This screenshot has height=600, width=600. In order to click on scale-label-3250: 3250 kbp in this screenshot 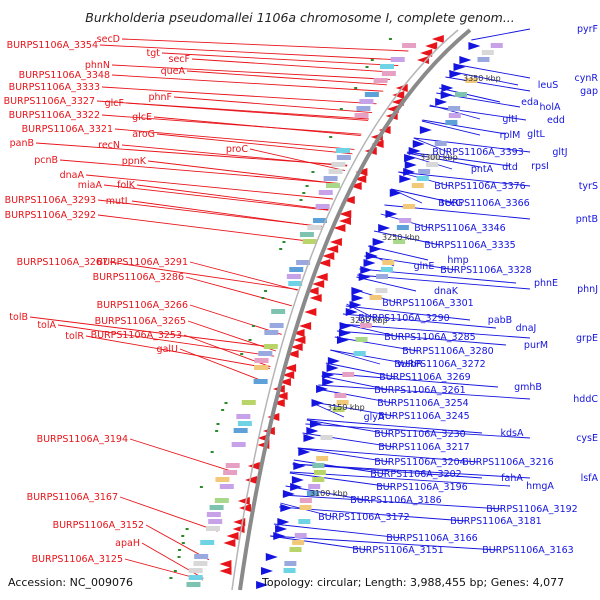, I will do `click(401, 237)`.